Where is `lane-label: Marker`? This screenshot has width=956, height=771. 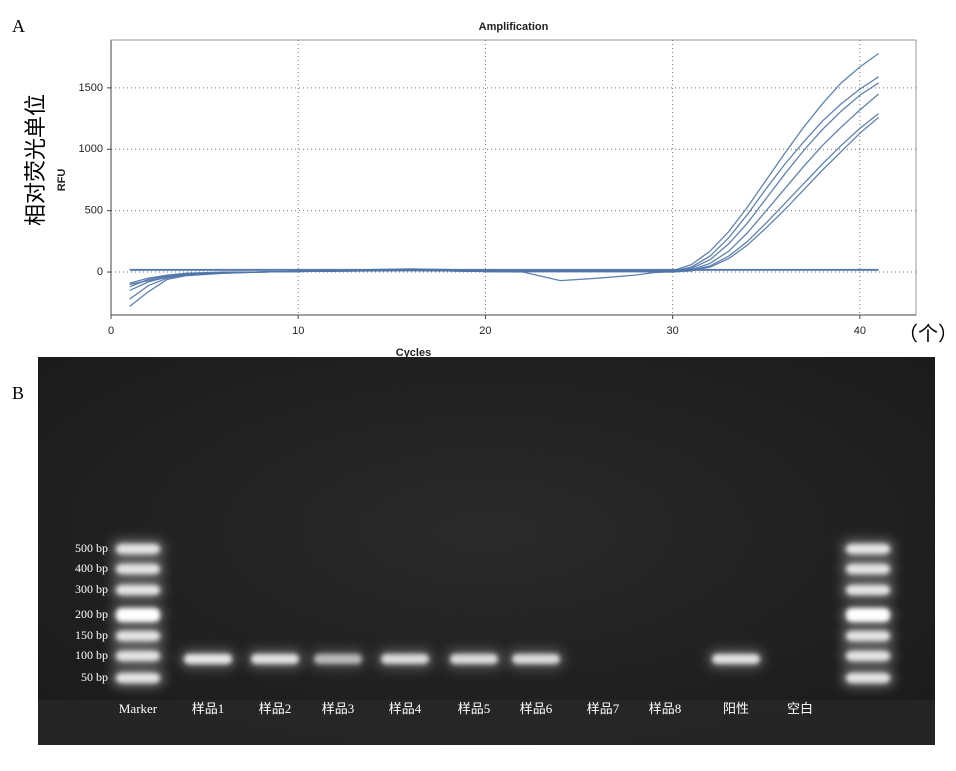
lane-label: Marker is located at coordinates (138, 708).